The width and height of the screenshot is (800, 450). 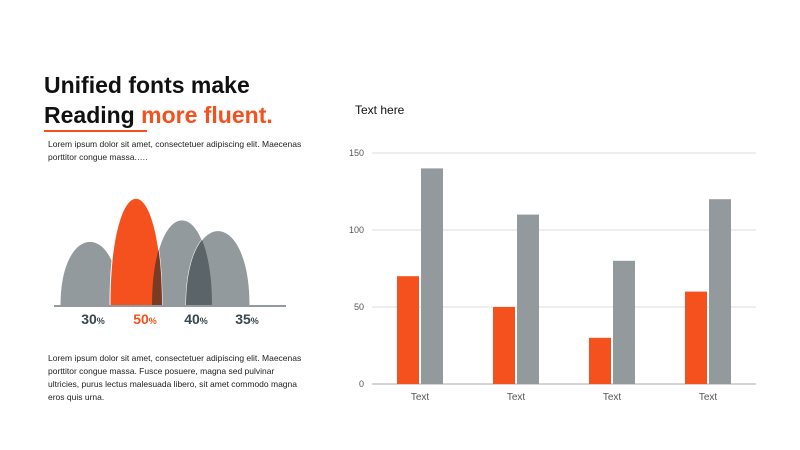 I want to click on headline-line-2-accent: more fluent., so click(x=207, y=115).